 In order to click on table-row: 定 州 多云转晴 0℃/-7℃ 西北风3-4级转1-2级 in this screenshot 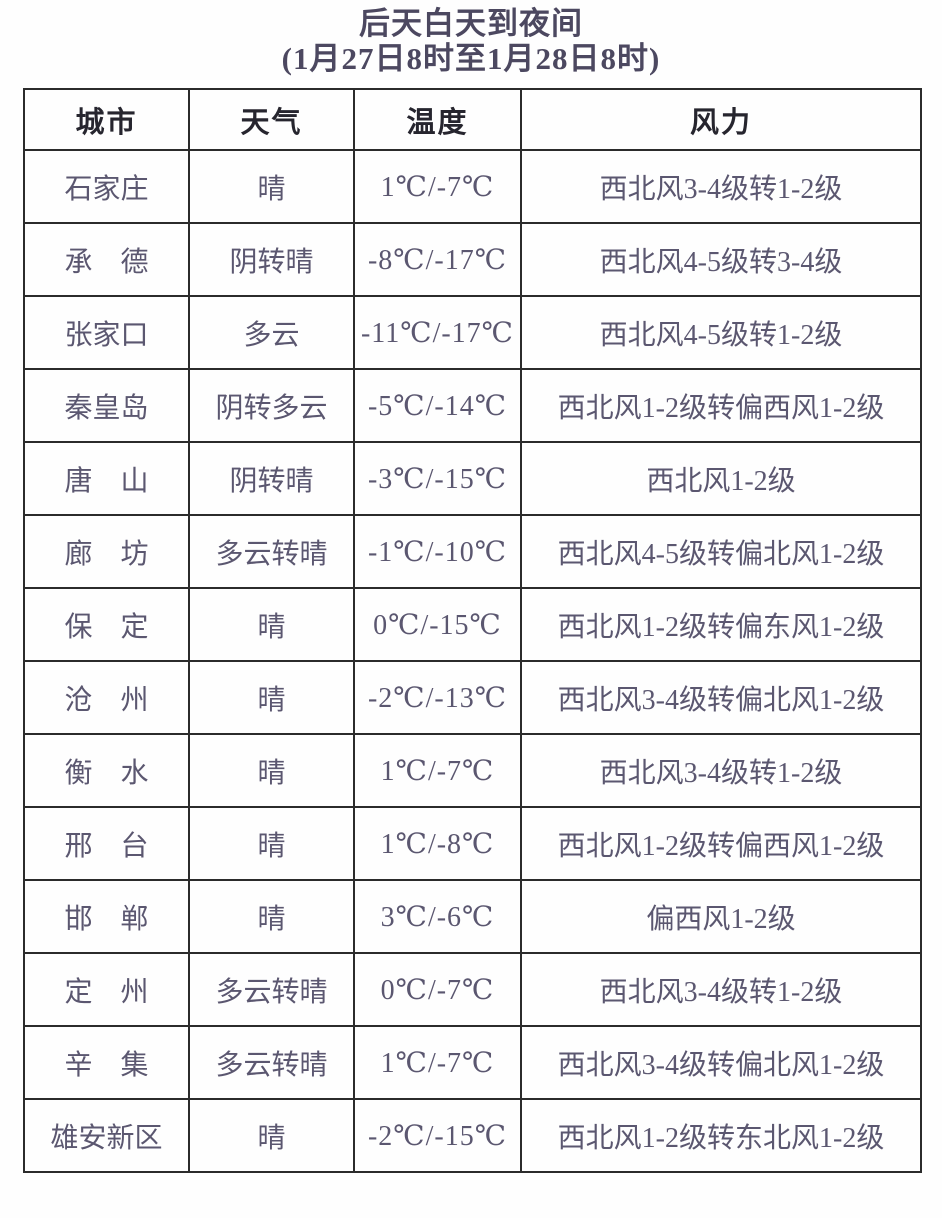, I will do `click(472, 989)`.